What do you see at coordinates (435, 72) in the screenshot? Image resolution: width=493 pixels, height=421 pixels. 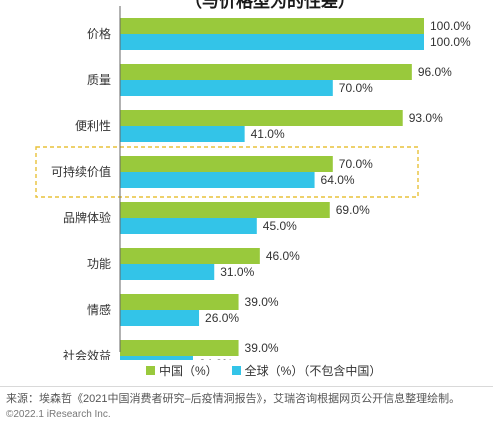 I see `data-label-china: 96.0%` at bounding box center [435, 72].